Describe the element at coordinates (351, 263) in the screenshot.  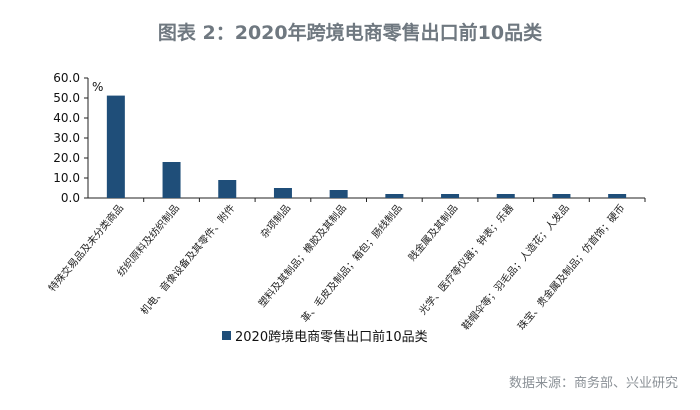
I see `x-tick-label: 革、毛皮及制品；箱包；肠线制品` at that location.